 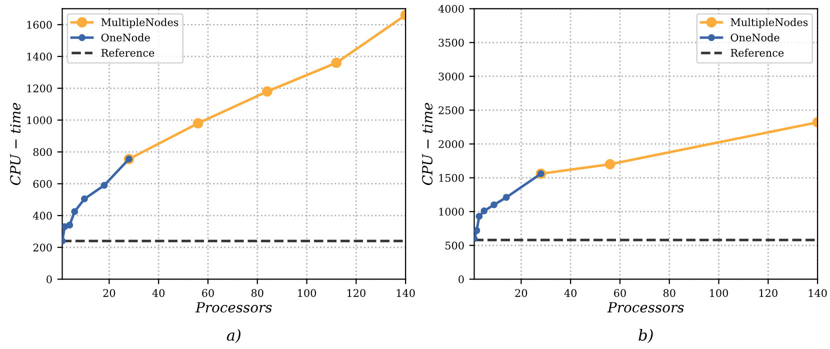 What do you see at coordinates (451, 144) in the screenshot?
I see `y-tick-label: 2000` at bounding box center [451, 144].